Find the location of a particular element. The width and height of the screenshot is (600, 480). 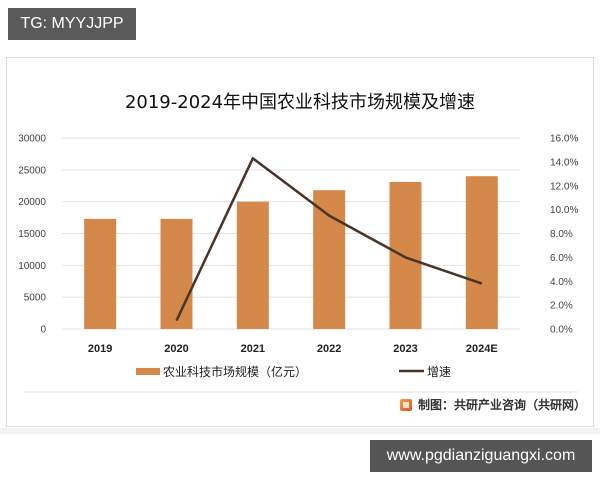

left-tick-label: 0 is located at coordinates (43, 330).